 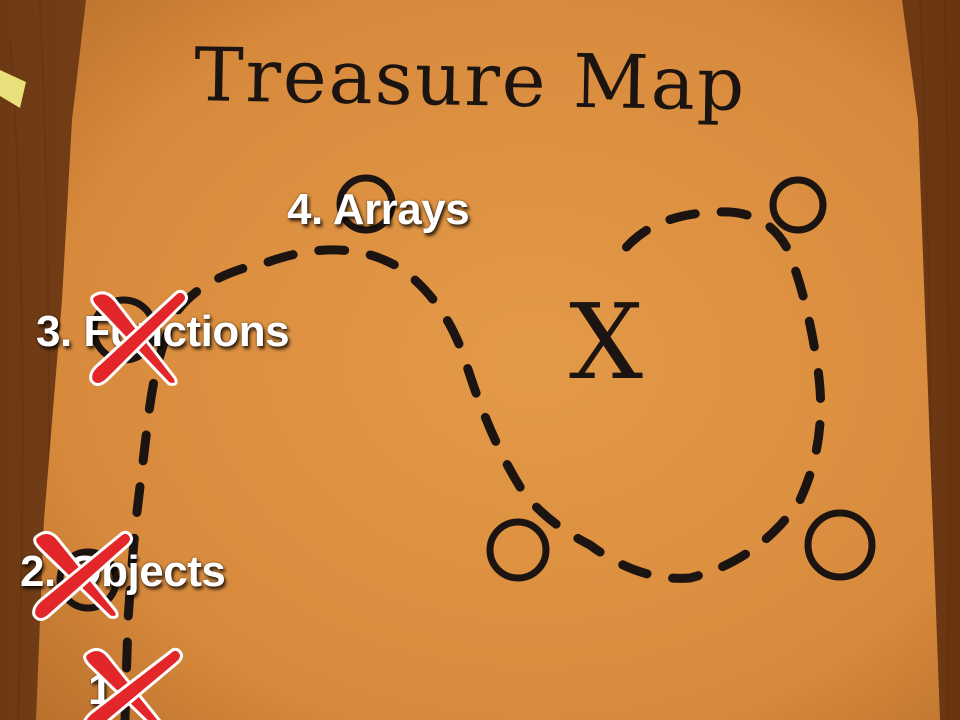 What do you see at coordinates (470, 80) in the screenshot?
I see `map-title: Treasure Map` at bounding box center [470, 80].